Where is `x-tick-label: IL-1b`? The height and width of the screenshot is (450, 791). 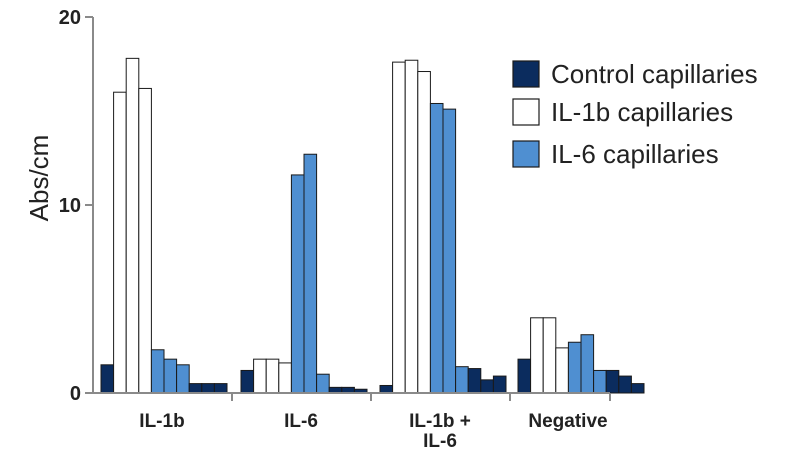 x-tick-label: IL-1b is located at coordinates (161, 421).